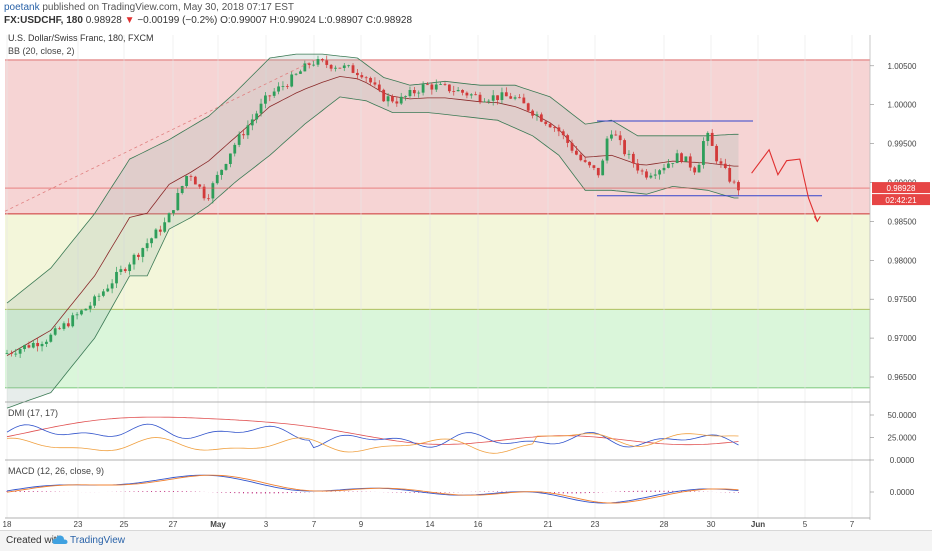  I want to click on price-tag-bg, so click(901, 188).